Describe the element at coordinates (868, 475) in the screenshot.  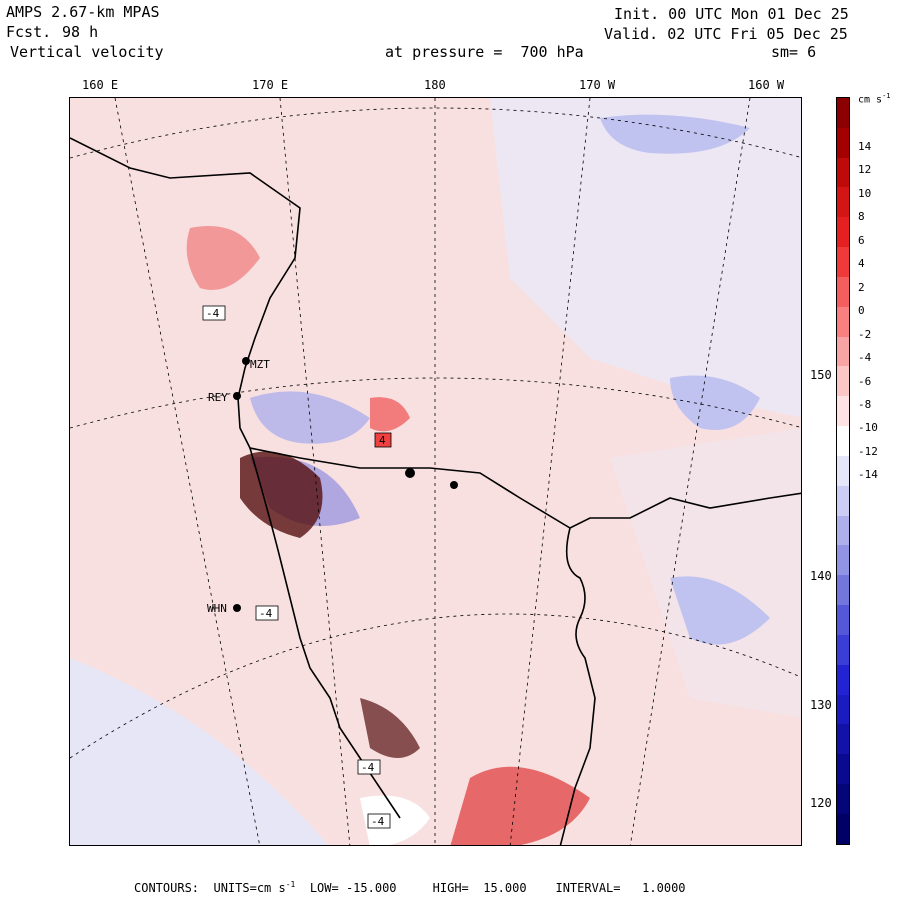
I see `colorbar-tick-label: -14` at that location.